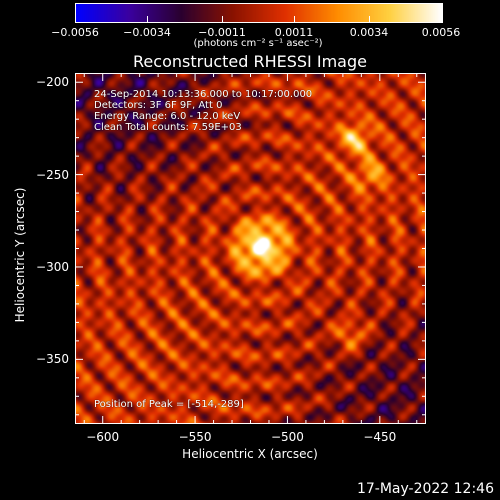 The height and width of the screenshot is (500, 500). I want to click on colorbar-tick-label: 0.0011, so click(294, 32).